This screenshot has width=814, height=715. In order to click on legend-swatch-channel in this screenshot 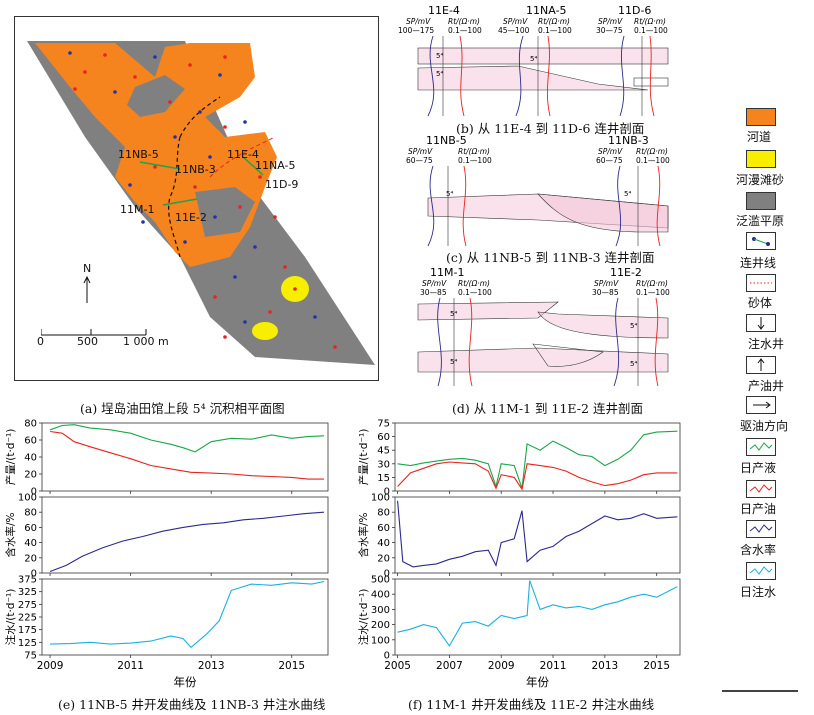, I will do `click(761, 117)`.